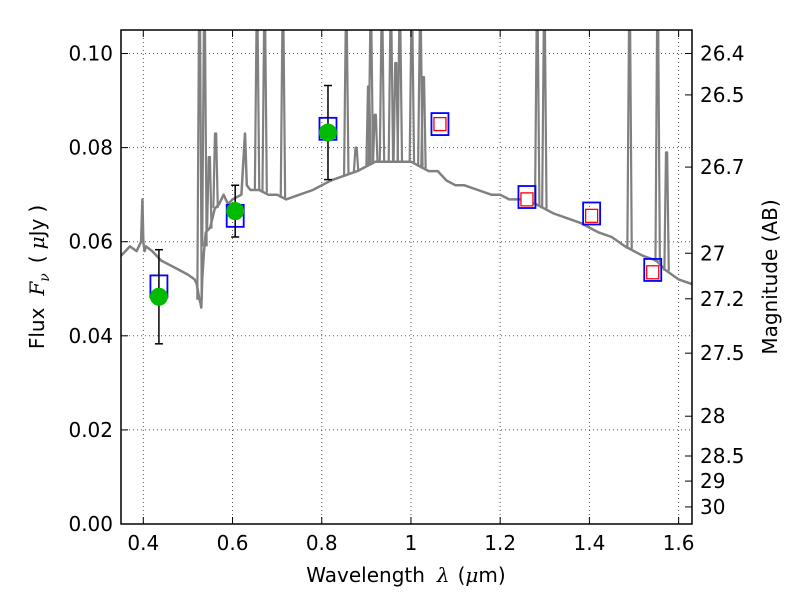  I want to click on y2-tick-label: 26.5, so click(722, 95).